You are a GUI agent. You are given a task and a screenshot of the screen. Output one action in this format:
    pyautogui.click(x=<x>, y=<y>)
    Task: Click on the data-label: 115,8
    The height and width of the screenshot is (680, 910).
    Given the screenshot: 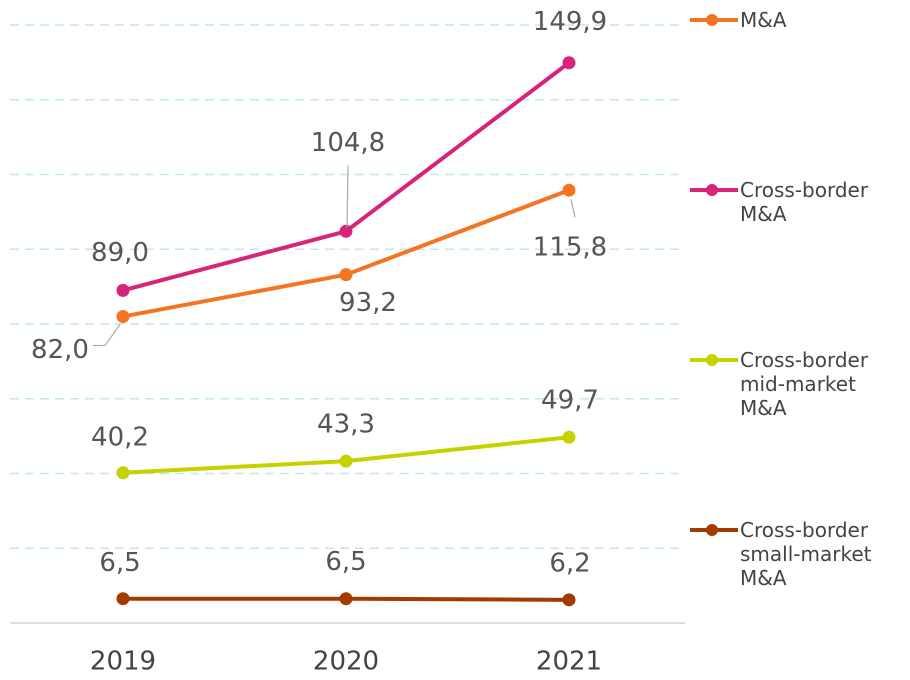 What is the action you would take?
    pyautogui.click(x=570, y=248)
    